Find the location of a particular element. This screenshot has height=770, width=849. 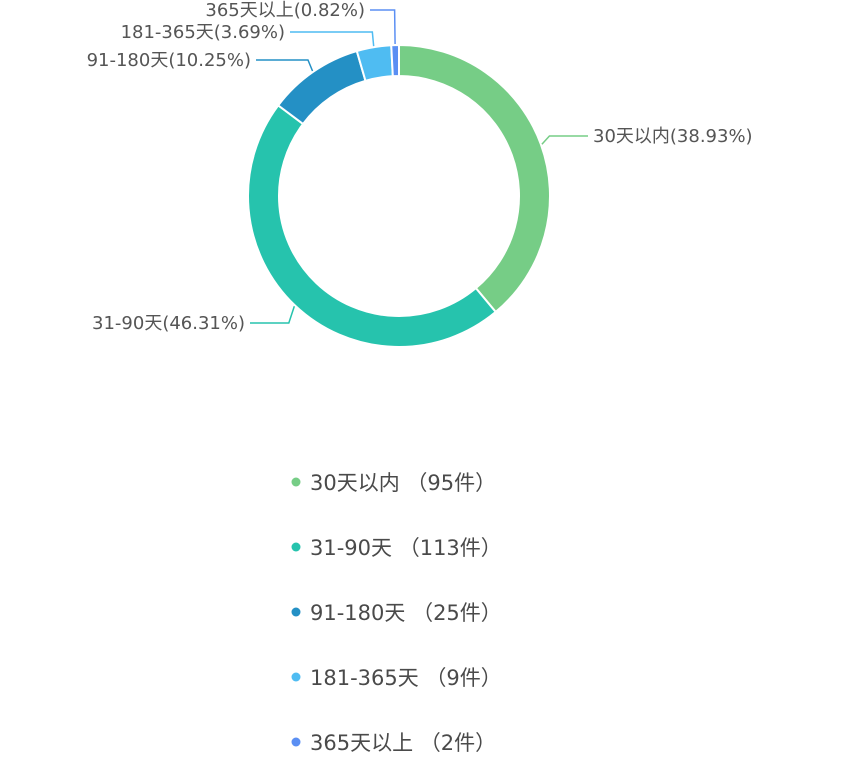

slice-label: 91-180天(10.25%) is located at coordinates (169, 60).